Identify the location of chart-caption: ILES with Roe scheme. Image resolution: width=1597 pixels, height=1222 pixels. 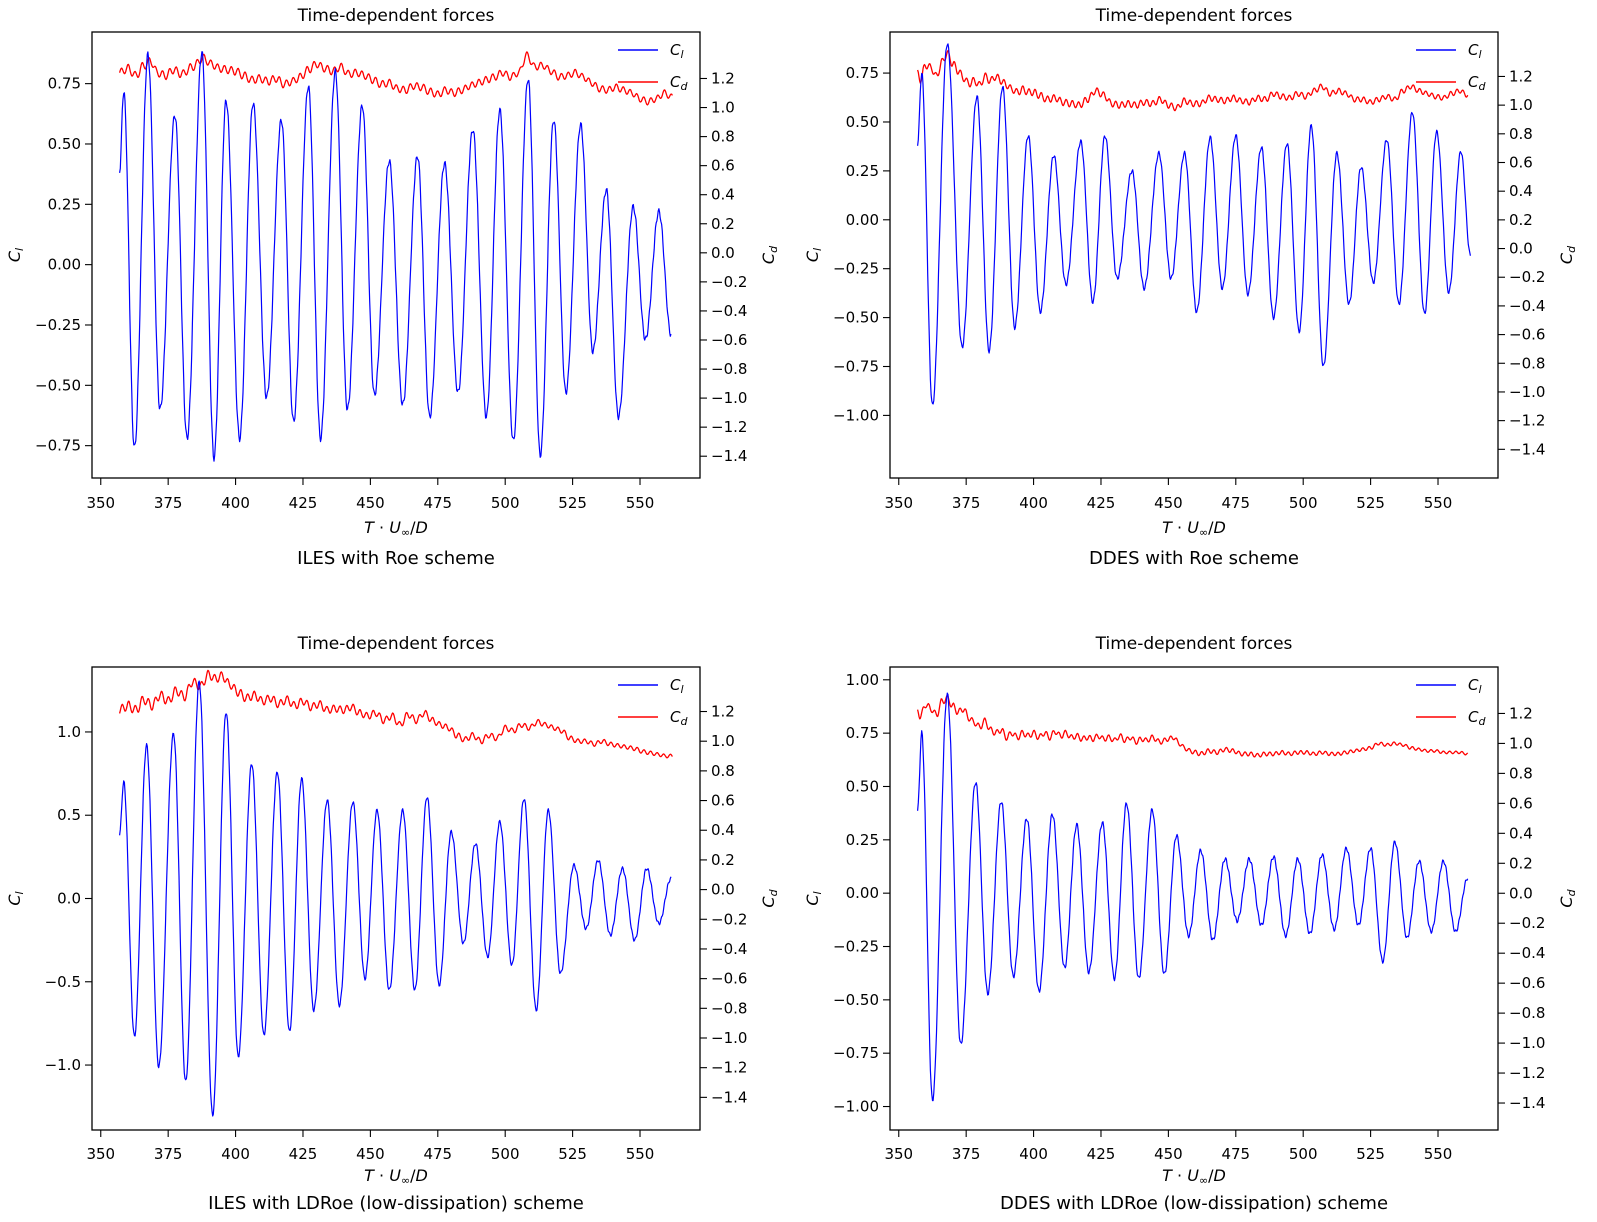
(396, 558).